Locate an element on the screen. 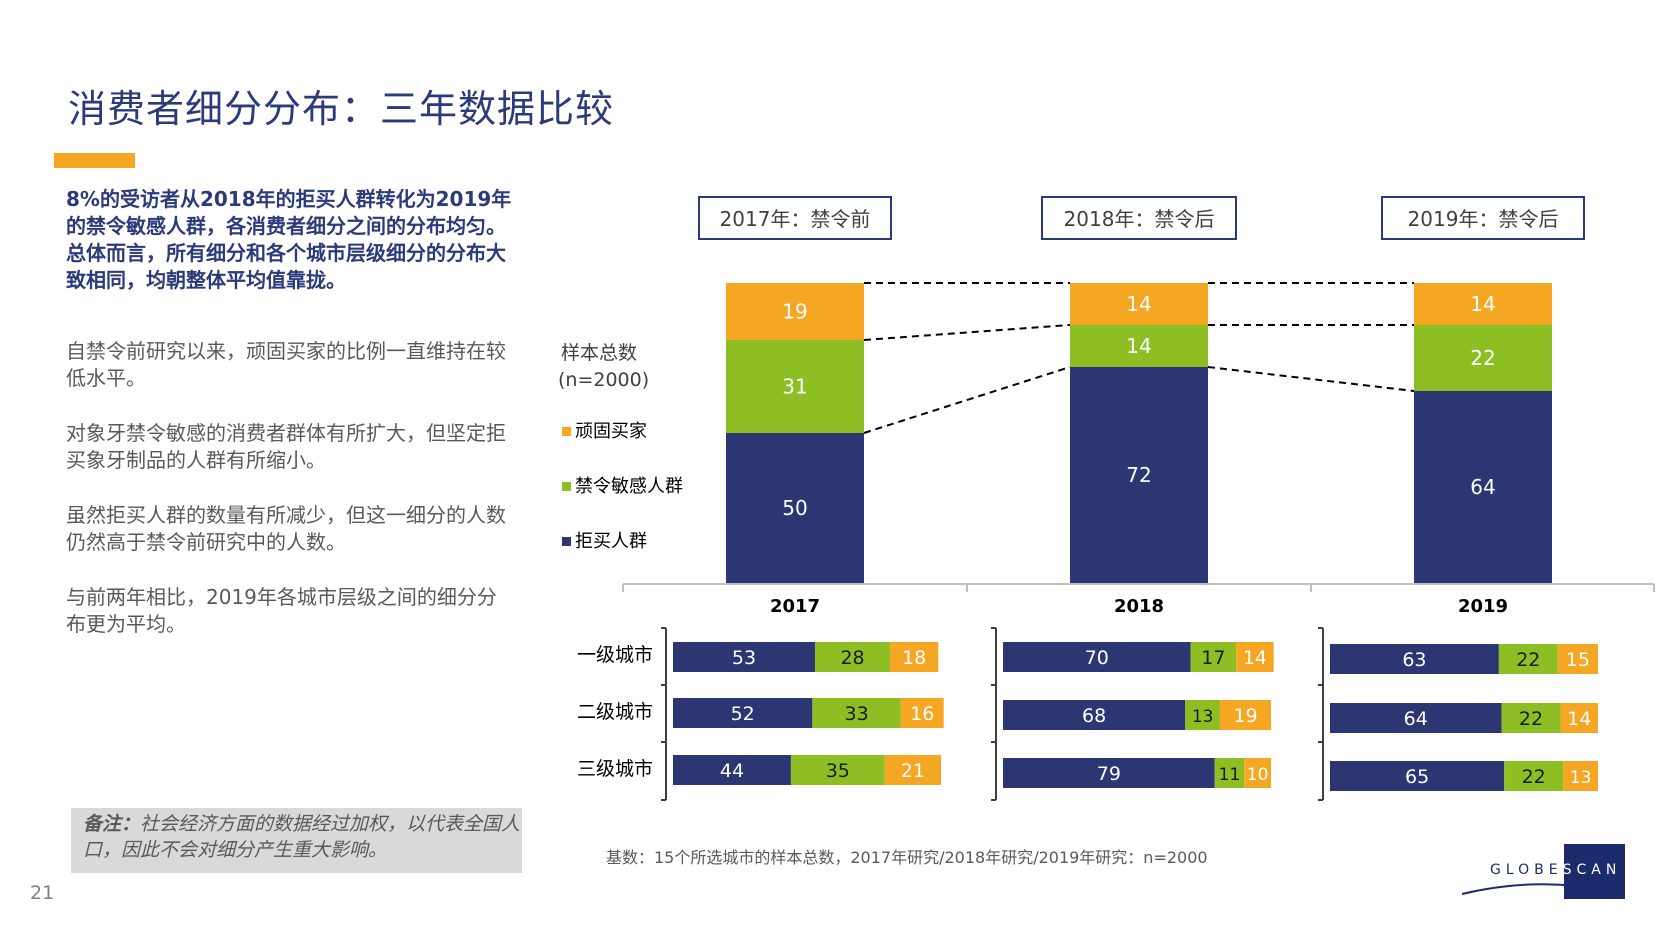 The height and width of the screenshot is (938, 1667). city-bar-label-2019-1-2: 22 is located at coordinates (1528, 660).